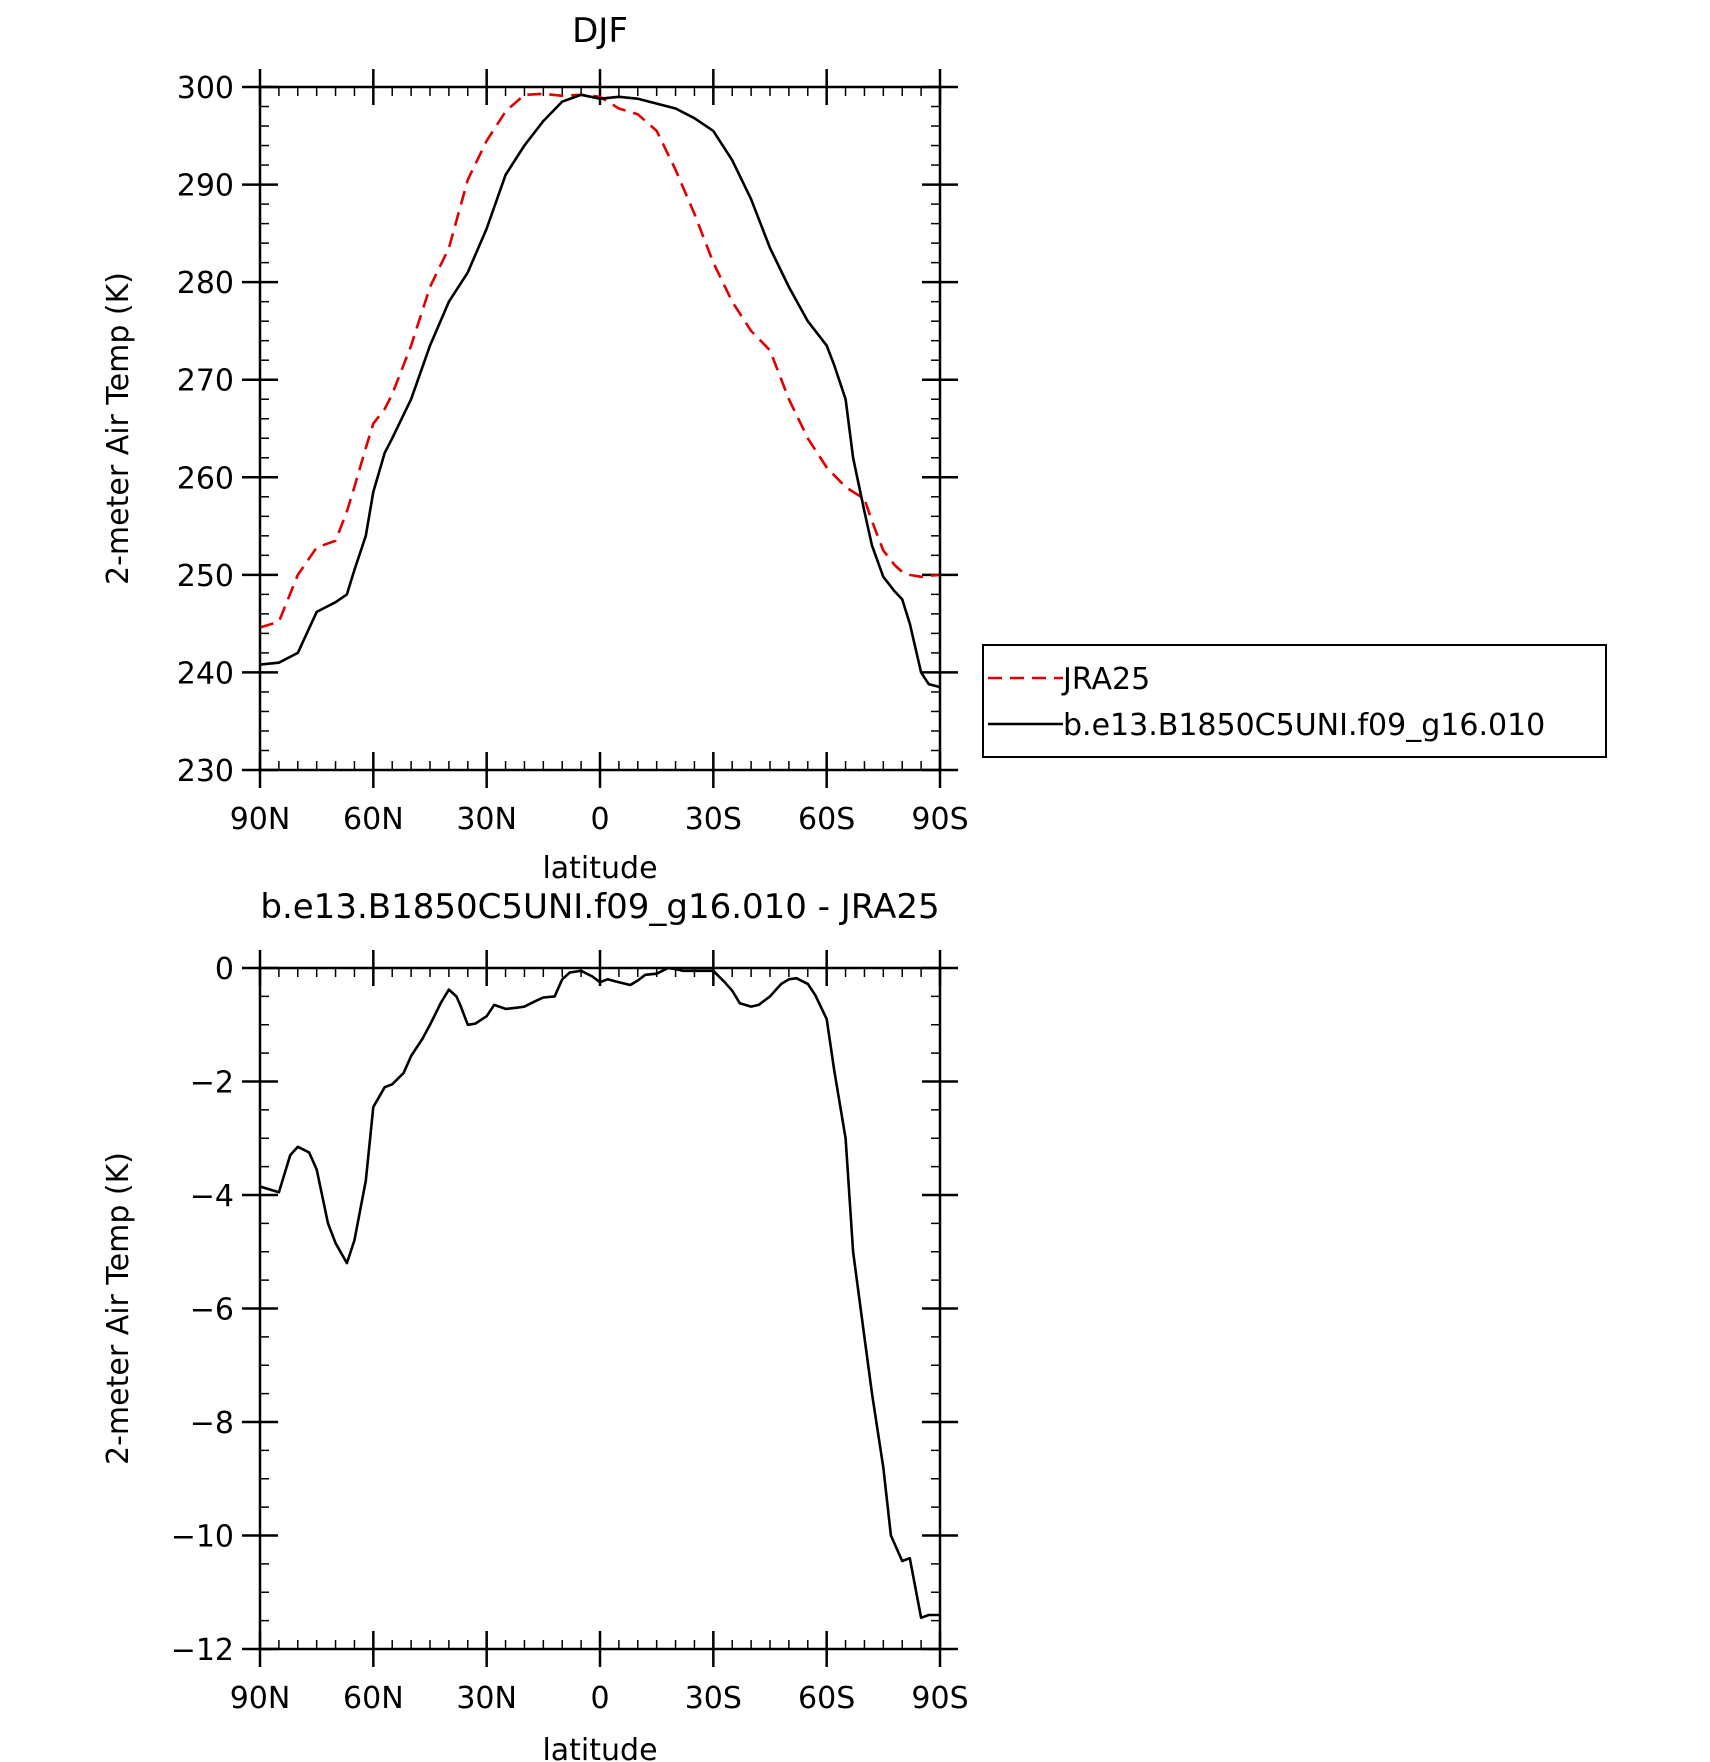 The height and width of the screenshot is (1762, 1710). What do you see at coordinates (1105, 679) in the screenshot?
I see `legend-label-0: JRA25` at bounding box center [1105, 679].